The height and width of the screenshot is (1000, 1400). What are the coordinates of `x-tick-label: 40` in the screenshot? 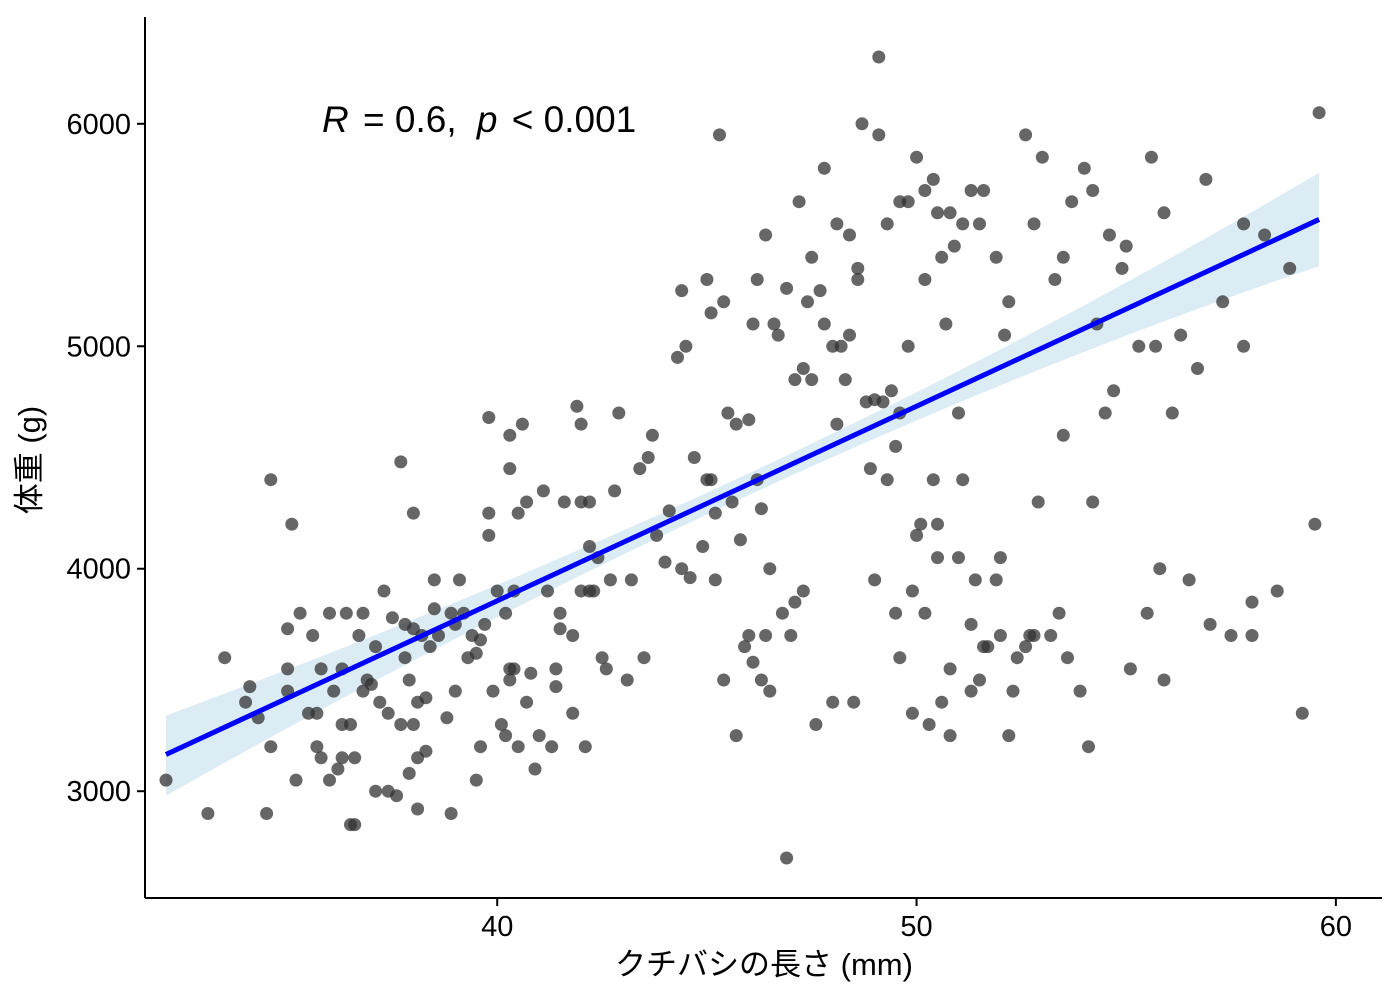 It's located at (497, 927).